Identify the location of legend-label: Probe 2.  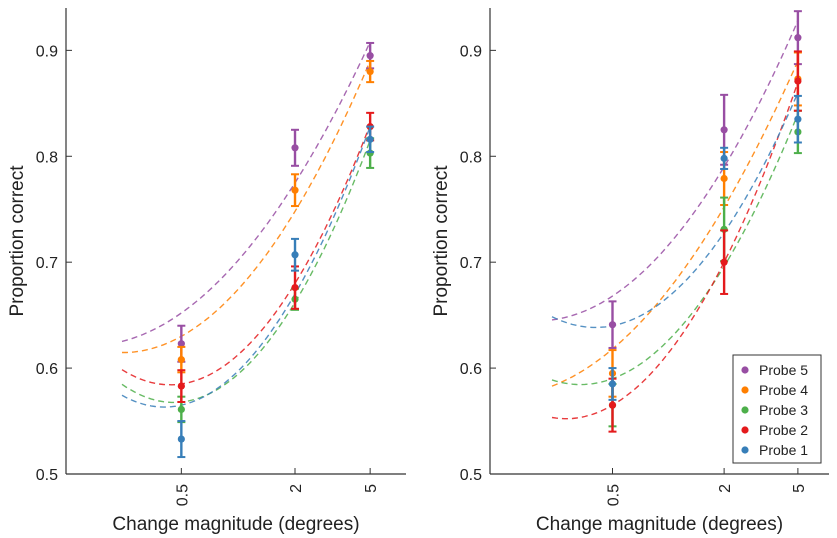
(783, 430).